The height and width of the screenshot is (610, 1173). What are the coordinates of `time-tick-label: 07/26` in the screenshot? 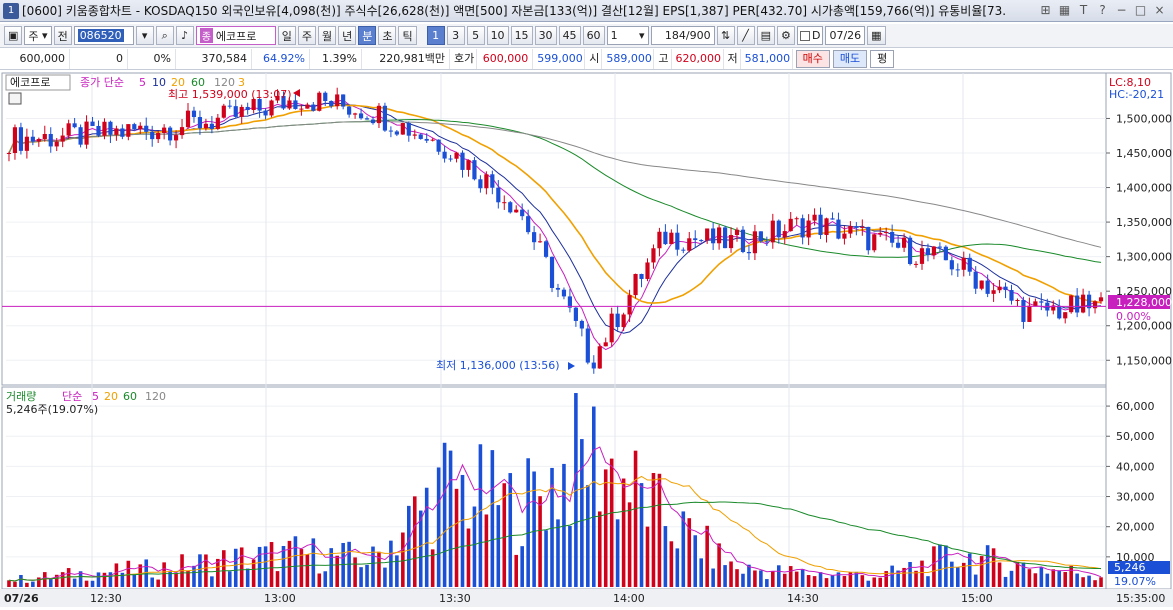 It's located at (21, 598).